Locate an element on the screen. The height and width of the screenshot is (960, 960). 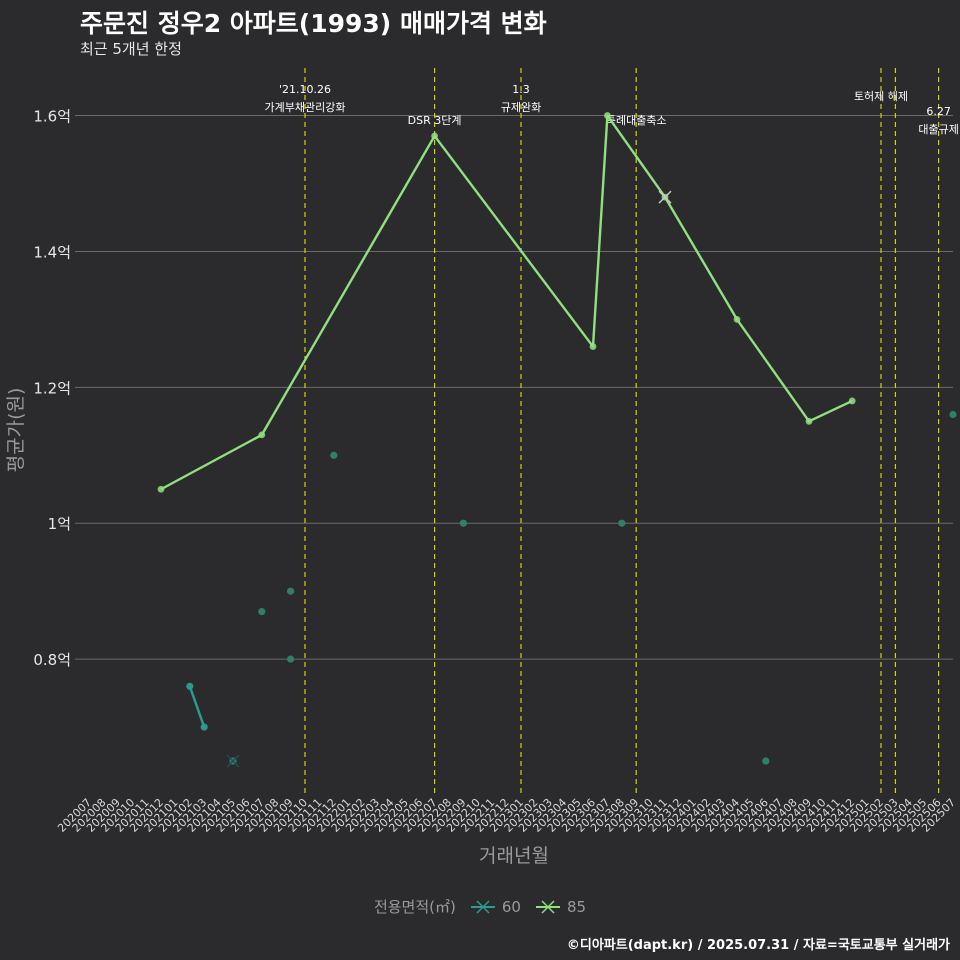
chart-title: 주문진 정우2 아파트(1993) 매매가격 변화 is located at coordinates (313, 23).